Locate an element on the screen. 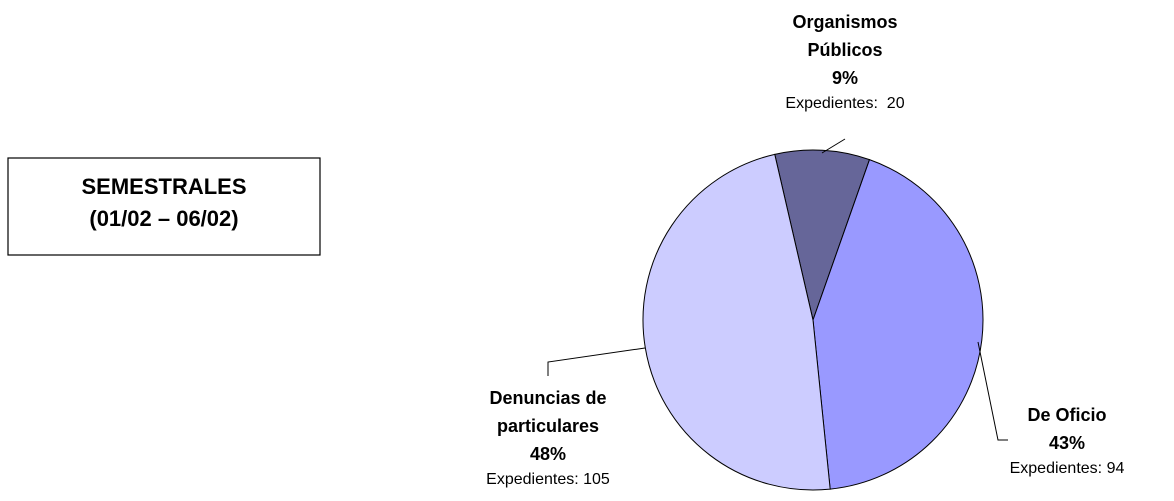 The height and width of the screenshot is (501, 1174). slice-percent: 43% is located at coordinates (1067, 443).